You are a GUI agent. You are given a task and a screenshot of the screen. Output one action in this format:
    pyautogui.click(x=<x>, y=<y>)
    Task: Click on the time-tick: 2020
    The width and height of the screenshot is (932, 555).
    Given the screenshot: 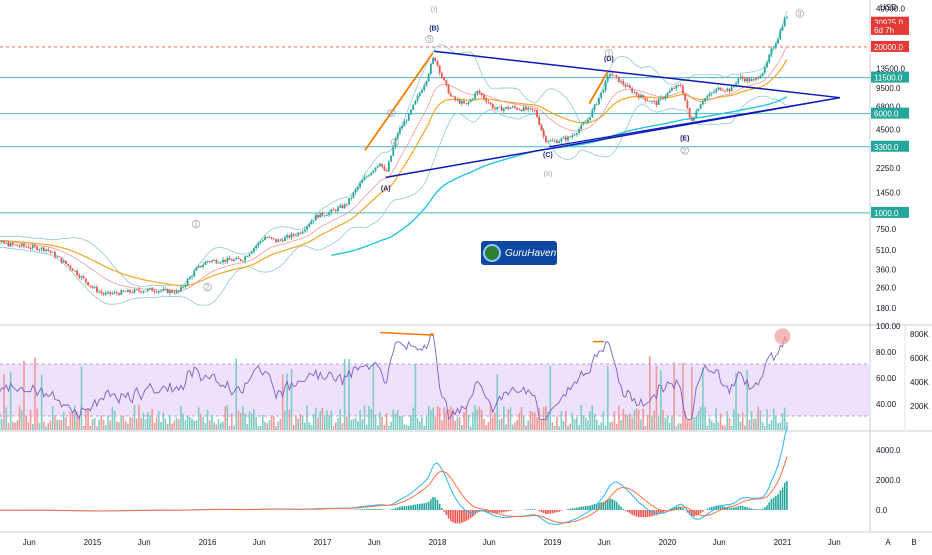 What is the action you would take?
    pyautogui.click(x=668, y=542)
    